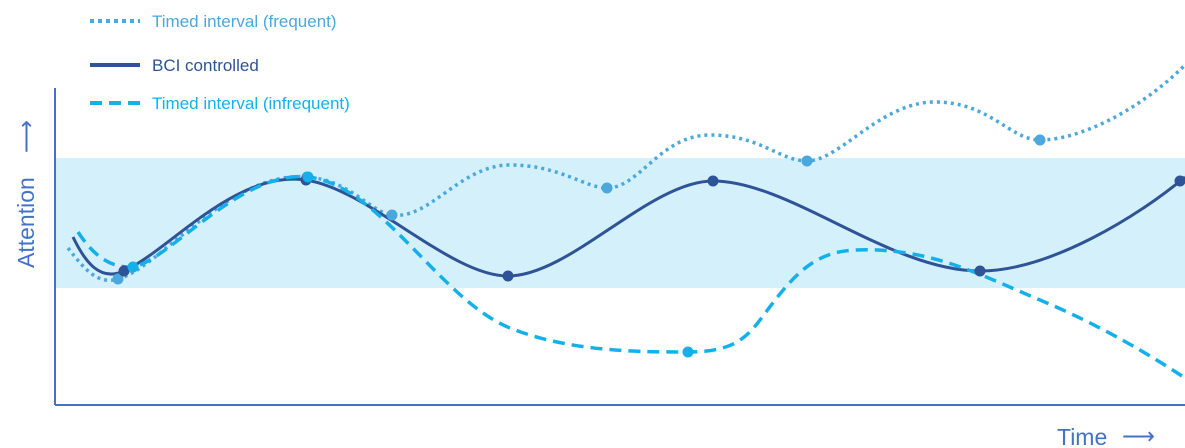 The height and width of the screenshot is (448, 1185). Describe the element at coordinates (244, 21) in the screenshot. I see `legend-label-timed-frequent: Timed interval (frequent)` at that location.